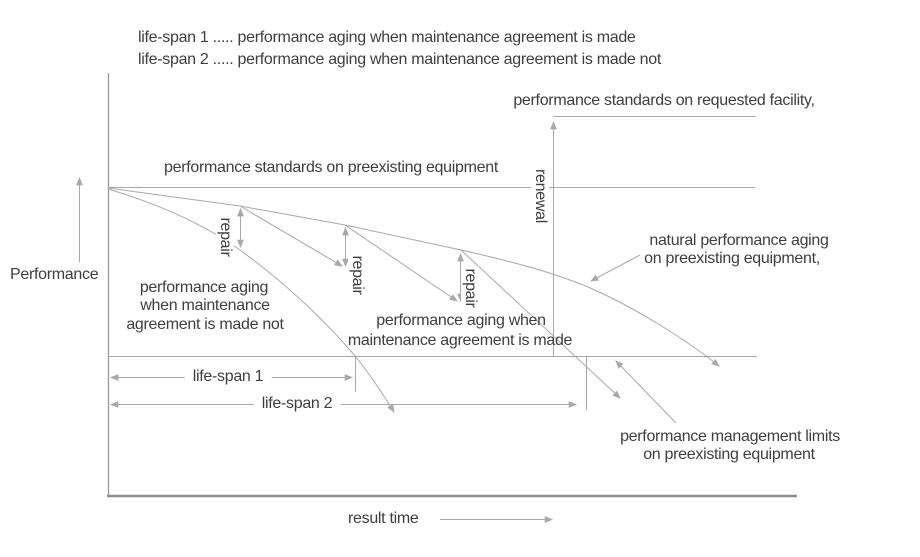  I want to click on lifespan2-label: life-span 2, so click(297, 404).